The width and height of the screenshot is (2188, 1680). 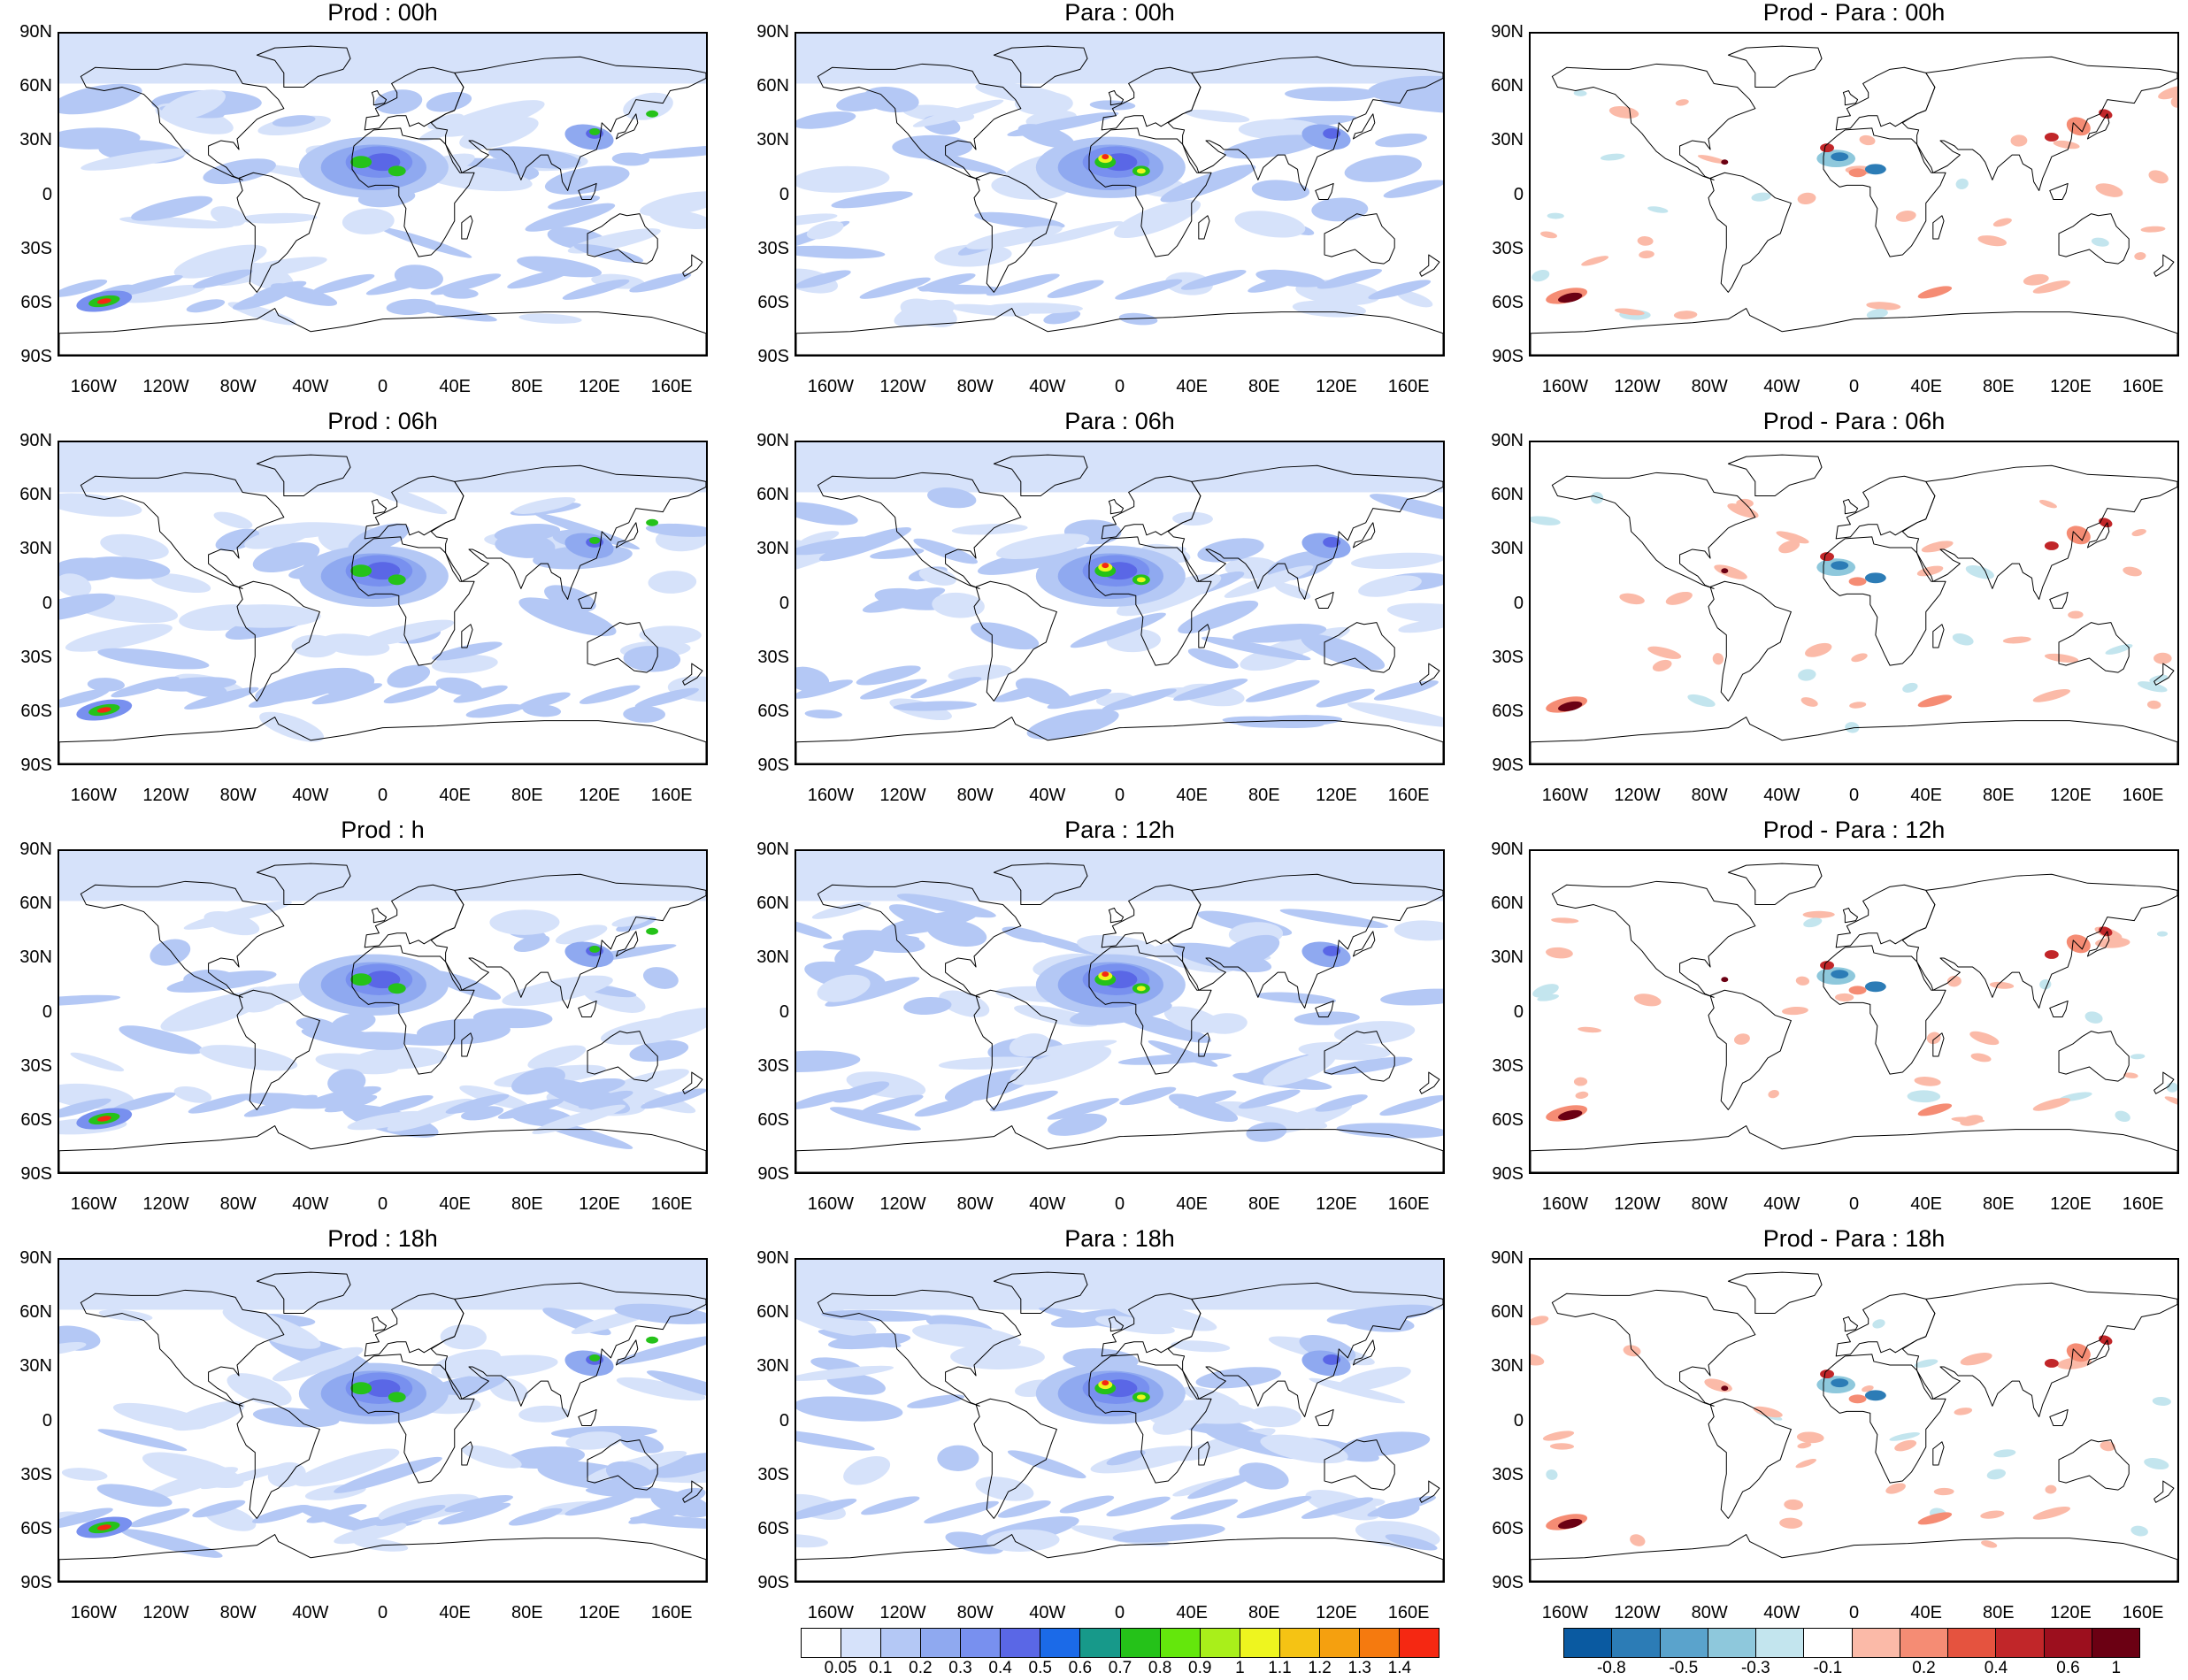 I want to click on positive-diff-sahara, so click(x=1827, y=557).